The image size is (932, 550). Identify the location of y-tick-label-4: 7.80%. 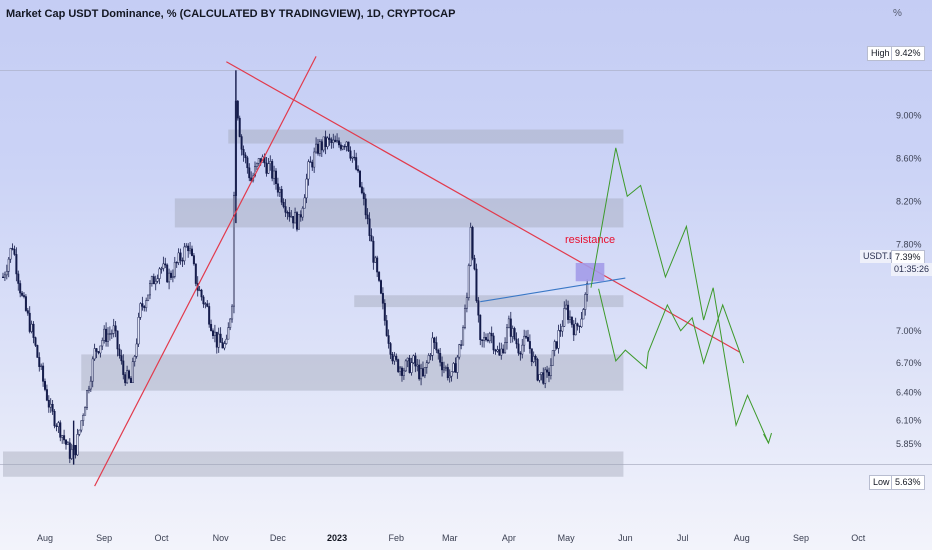
(909, 245).